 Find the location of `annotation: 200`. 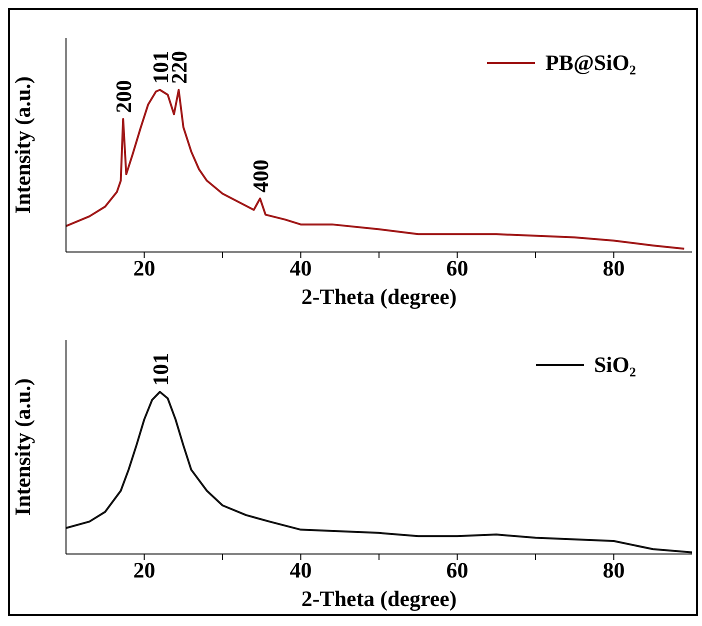

annotation: 200 is located at coordinates (123, 97).